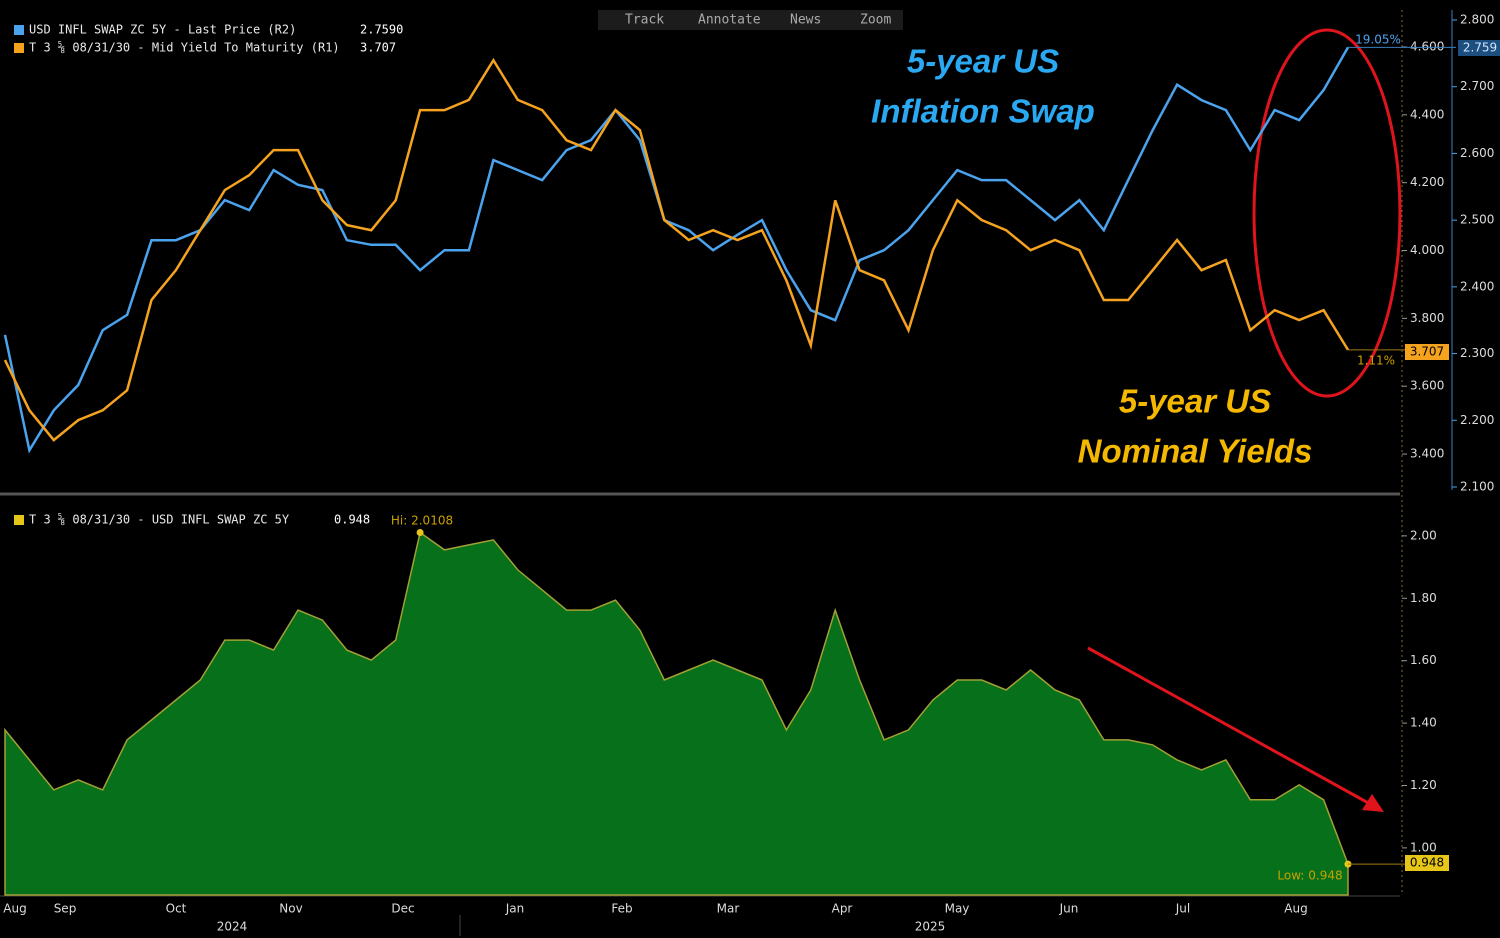 This screenshot has height=938, width=1500. What do you see at coordinates (1376, 361) in the screenshot?
I see `annotation: 1.11%` at bounding box center [1376, 361].